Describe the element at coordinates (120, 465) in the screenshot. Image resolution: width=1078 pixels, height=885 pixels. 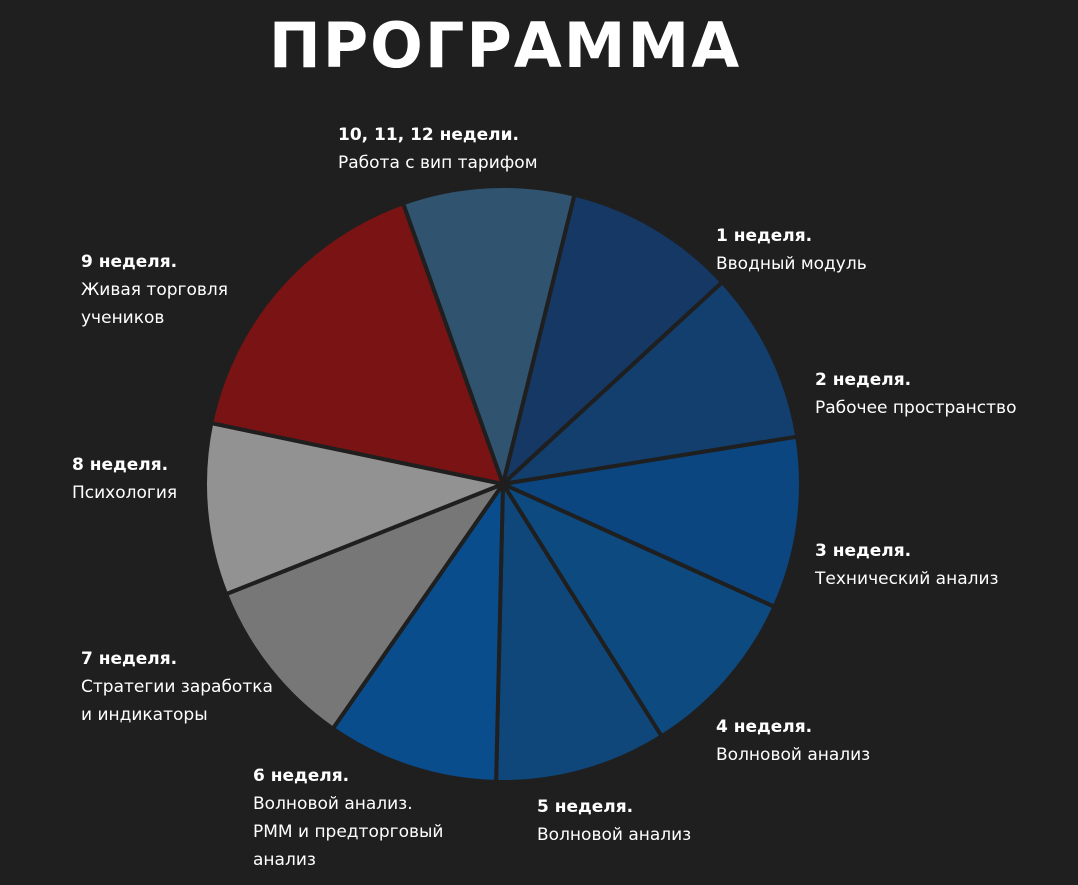
I see `slice-week: 8 неделя.` at that location.